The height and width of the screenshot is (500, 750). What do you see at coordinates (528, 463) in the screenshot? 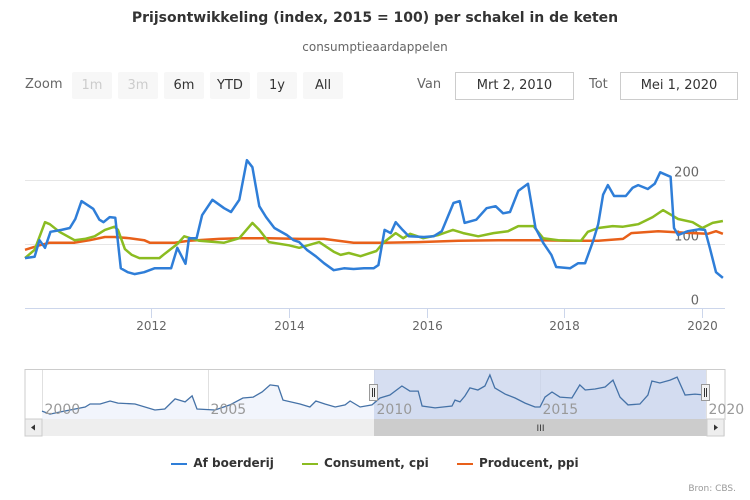
I see `legend-label: Producent, ppi` at bounding box center [528, 463].